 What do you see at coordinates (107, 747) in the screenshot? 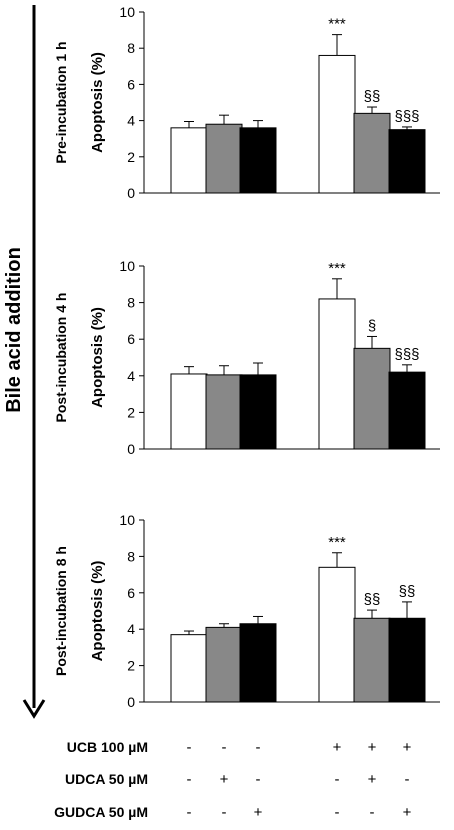
I see `condition-label-ucb: UCB 100 µM` at bounding box center [107, 747].